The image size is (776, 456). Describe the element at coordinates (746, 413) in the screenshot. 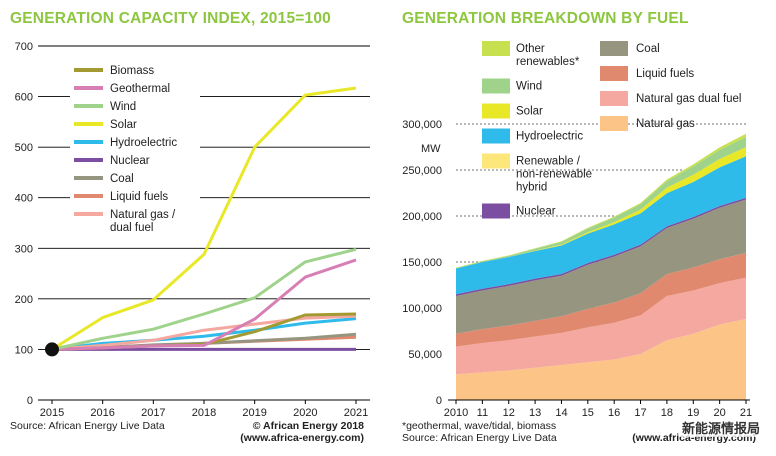

I see `right-x-tick-label: 21` at that location.